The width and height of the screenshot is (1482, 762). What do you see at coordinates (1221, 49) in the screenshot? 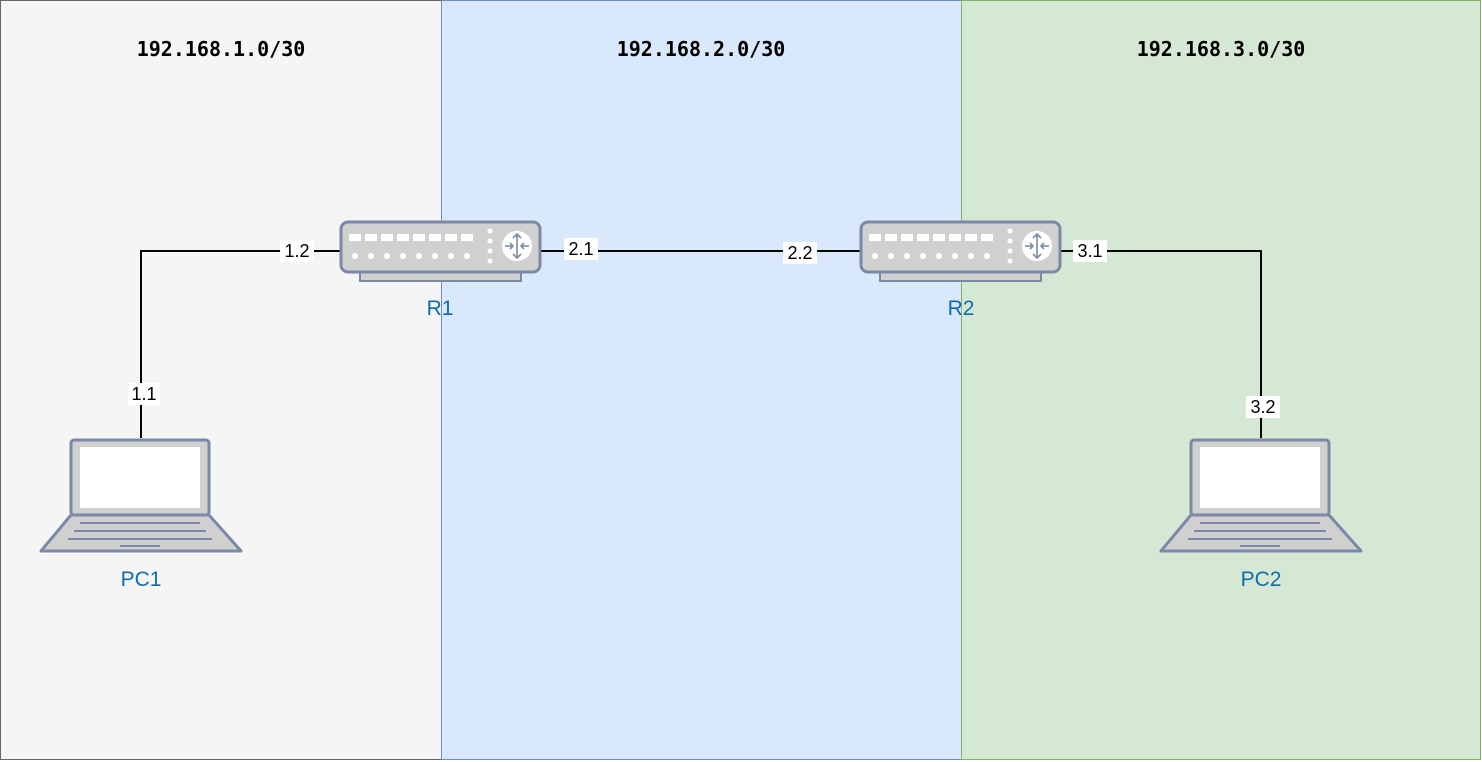
I see `subnet-label-3: 192.168.3.0/30` at bounding box center [1221, 49].